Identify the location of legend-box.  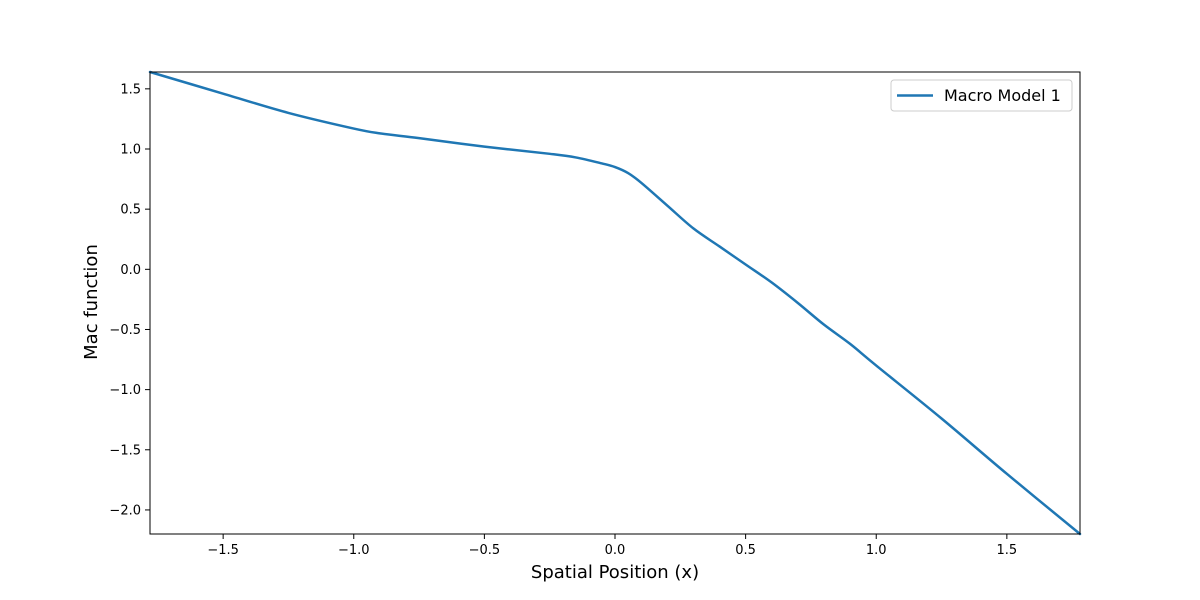
(981, 95).